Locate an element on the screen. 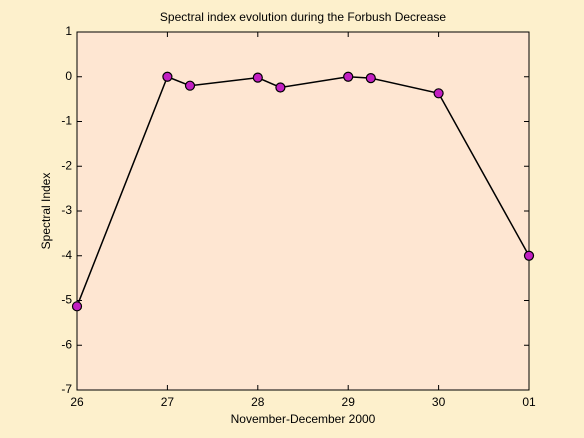 The width and height of the screenshot is (584, 438). x-tick-label: 01 is located at coordinates (529, 402).